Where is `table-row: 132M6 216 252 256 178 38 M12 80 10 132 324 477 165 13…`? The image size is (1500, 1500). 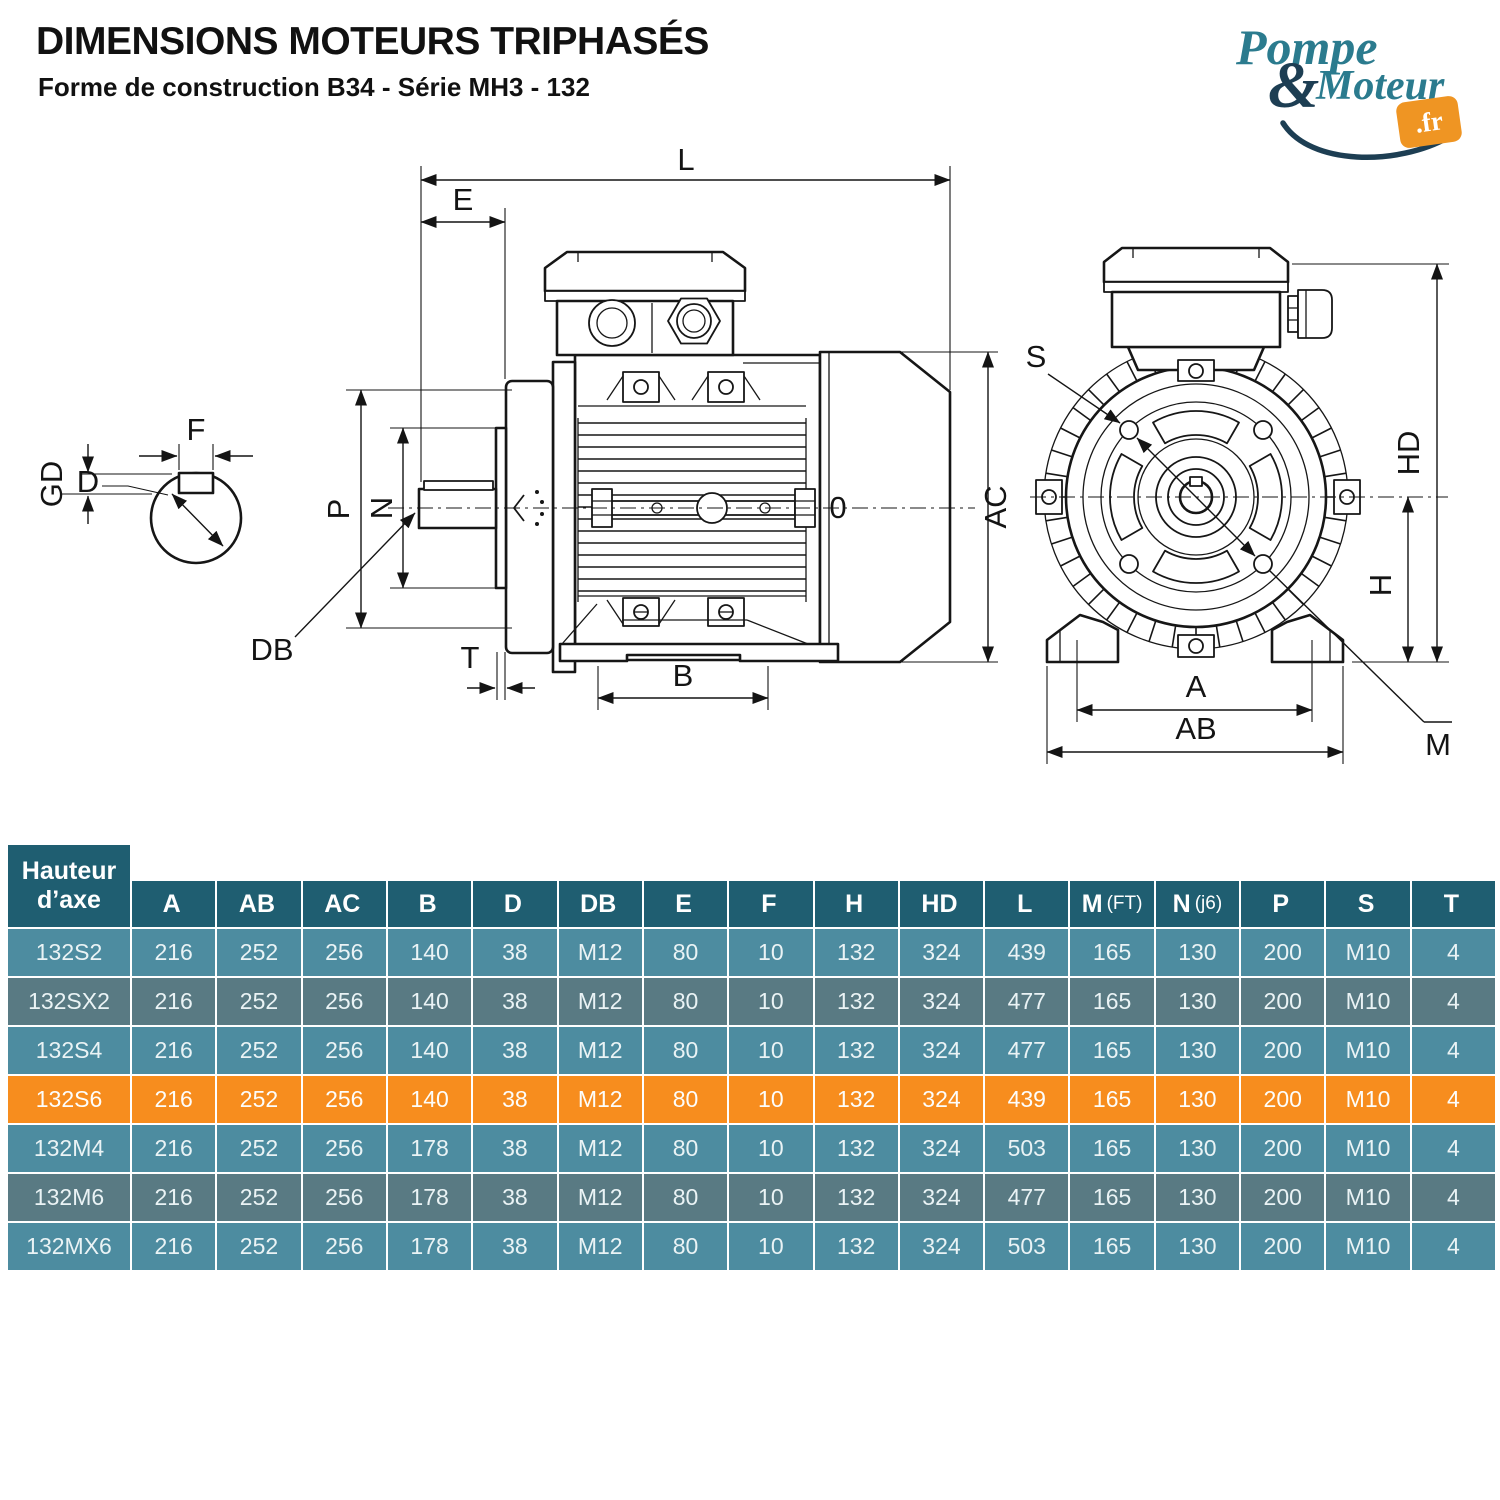
table-row: 132M6 216 252 256 178 38 M12 80 10 132 324 477 165 13… is located at coordinates (751, 1197).